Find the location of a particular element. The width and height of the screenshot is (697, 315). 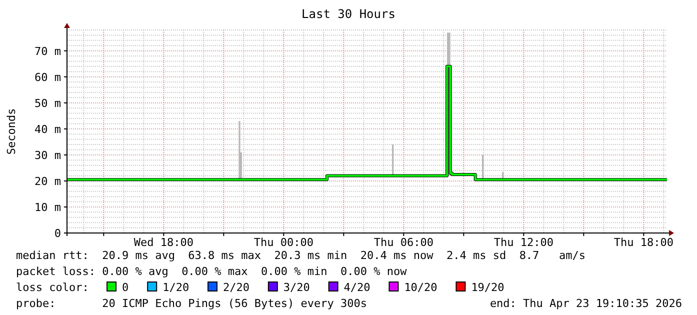

legend-label: 4/20 is located at coordinates (357, 287).